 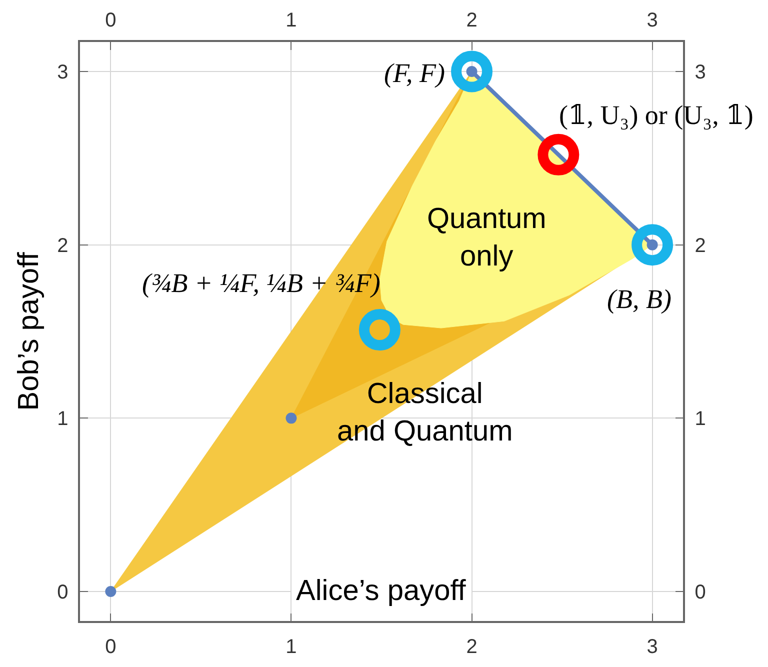 What do you see at coordinates (639, 299) in the screenshot?
I see `annotation: (B, B)` at bounding box center [639, 299].